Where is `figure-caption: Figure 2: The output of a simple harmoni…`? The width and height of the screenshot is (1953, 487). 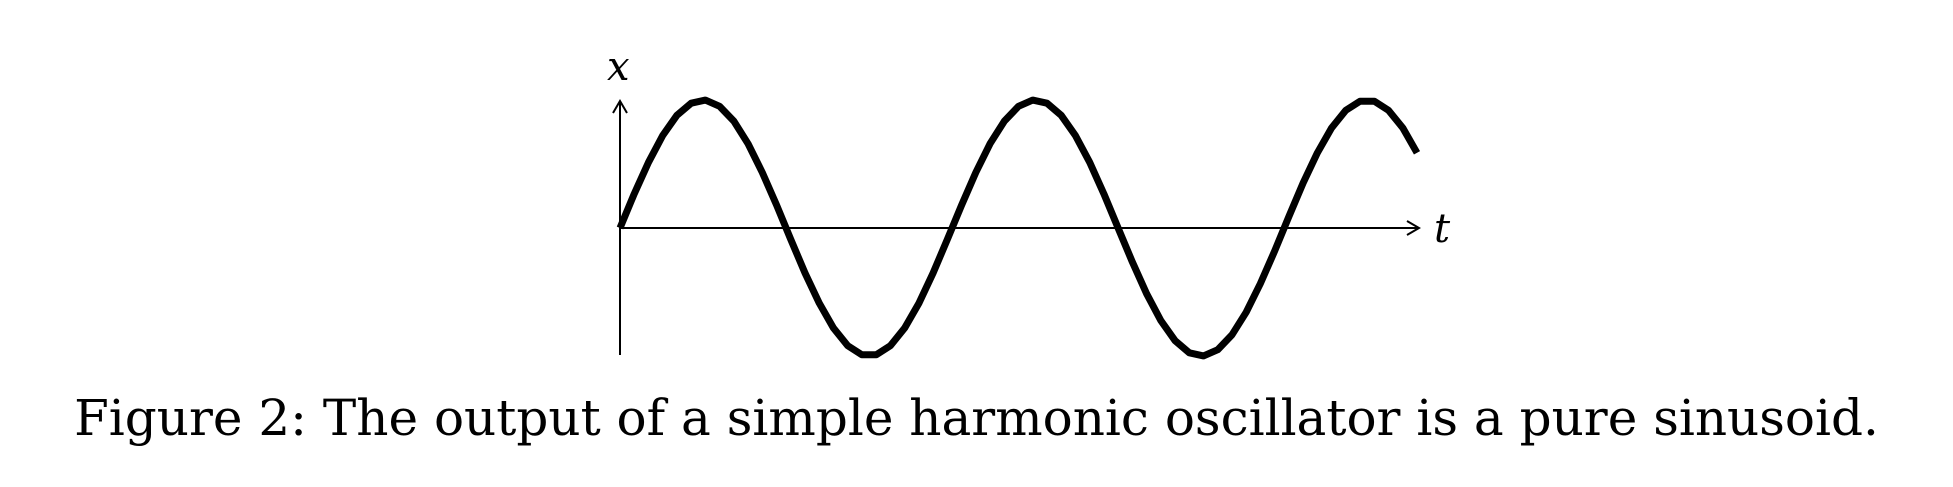
figure-caption: Figure 2: The output of a simple harmoni… is located at coordinates (976, 418).